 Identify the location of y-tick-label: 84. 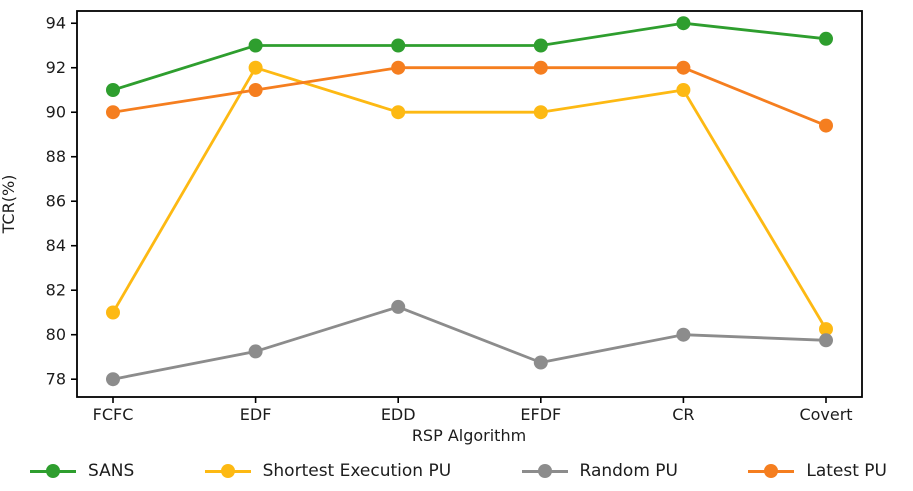
(56, 245).